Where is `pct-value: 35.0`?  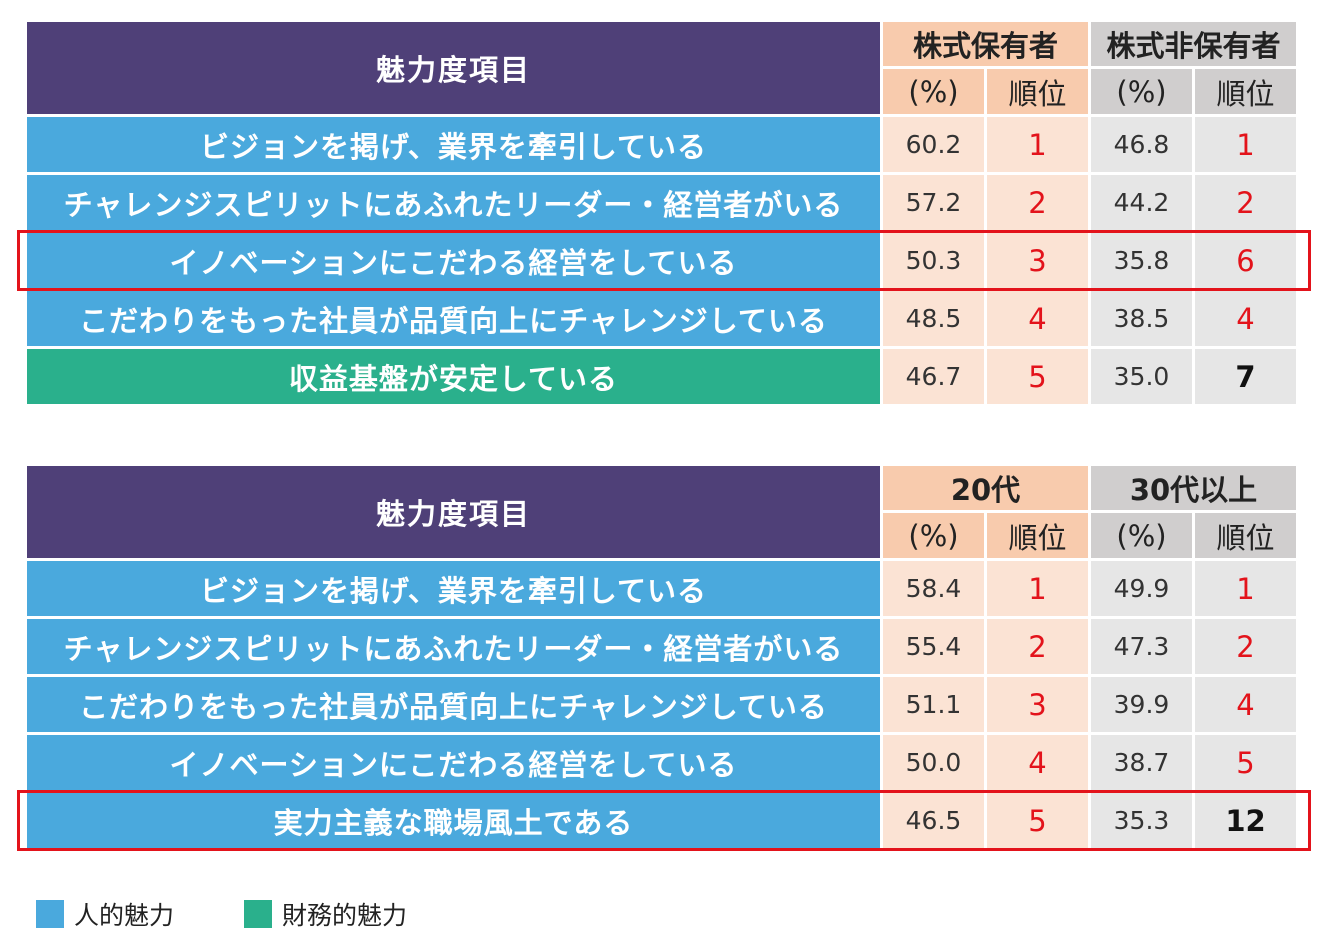 pct-value: 35.0 is located at coordinates (1141, 376).